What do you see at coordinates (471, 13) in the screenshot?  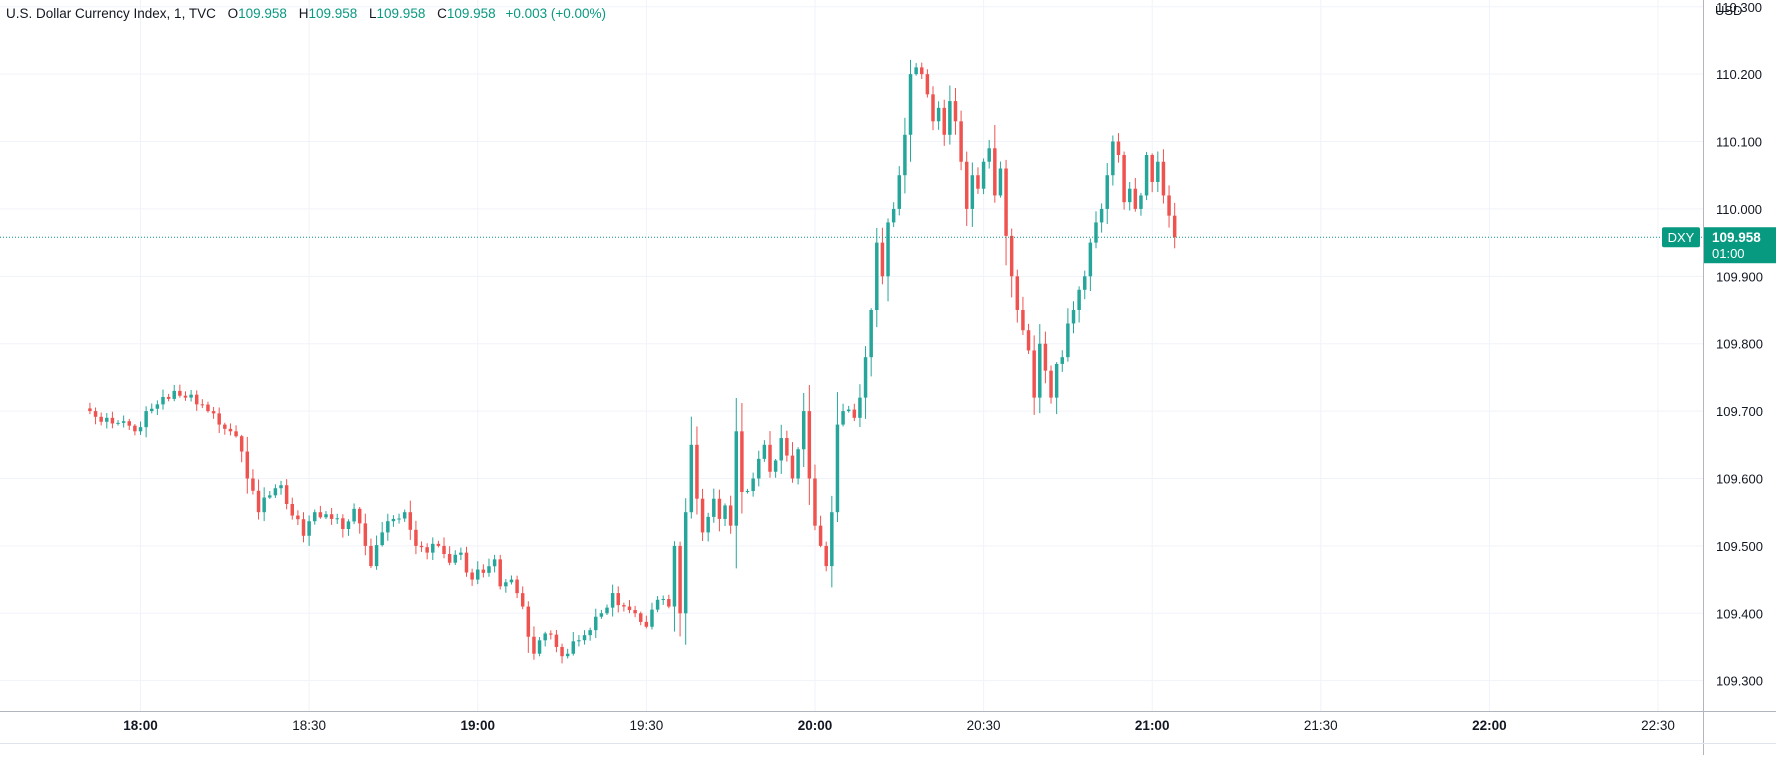 I see `close-value: 109.958` at bounding box center [471, 13].